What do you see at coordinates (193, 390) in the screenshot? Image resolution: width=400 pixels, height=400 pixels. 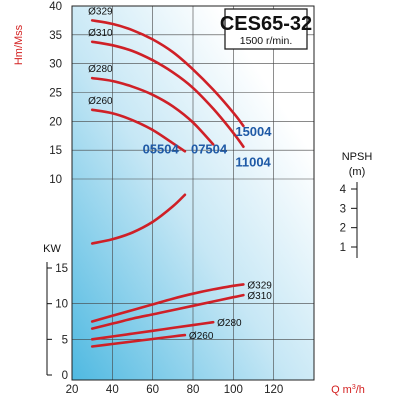 I see `x-tick-label: 80` at bounding box center [193, 390].